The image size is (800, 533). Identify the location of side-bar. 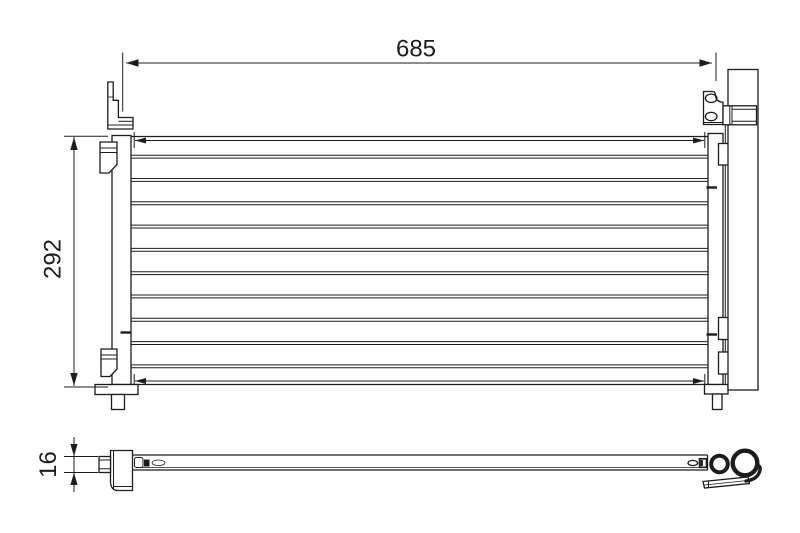
(419, 462).